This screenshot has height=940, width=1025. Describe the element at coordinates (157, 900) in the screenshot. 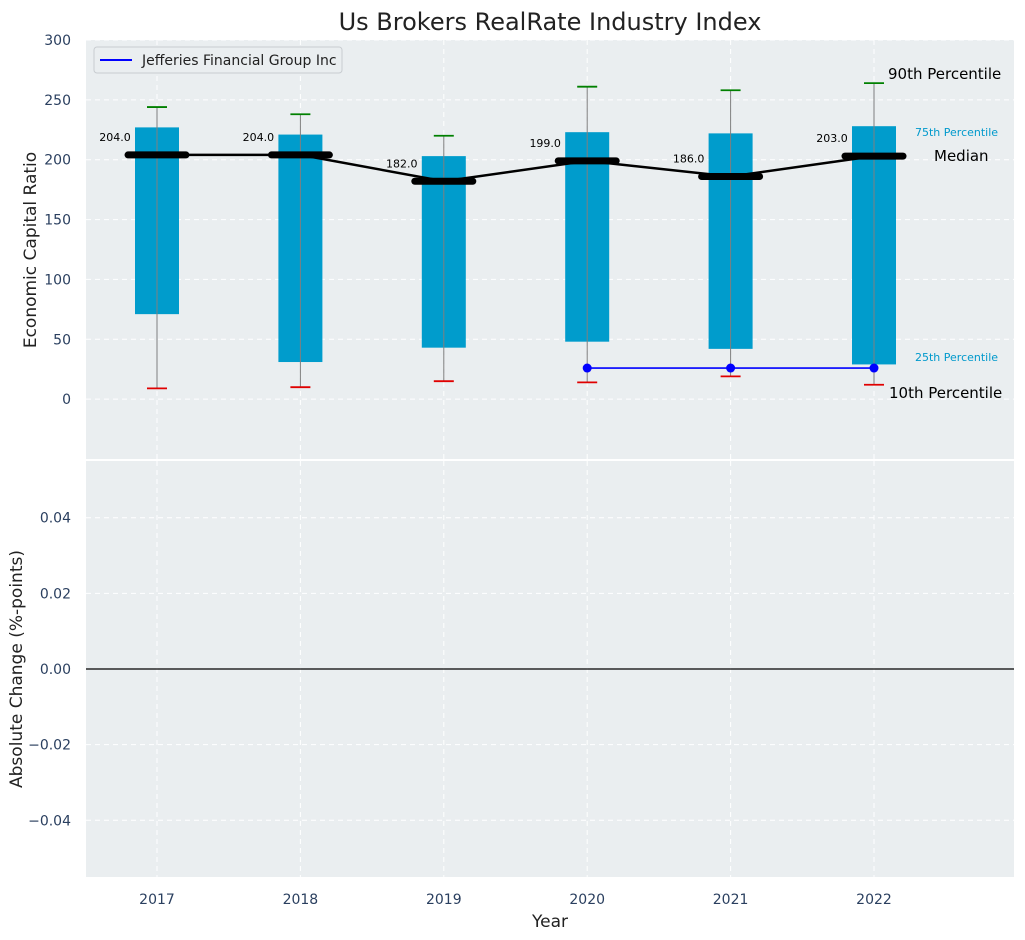

I see `x-tick-label: 2017` at that location.